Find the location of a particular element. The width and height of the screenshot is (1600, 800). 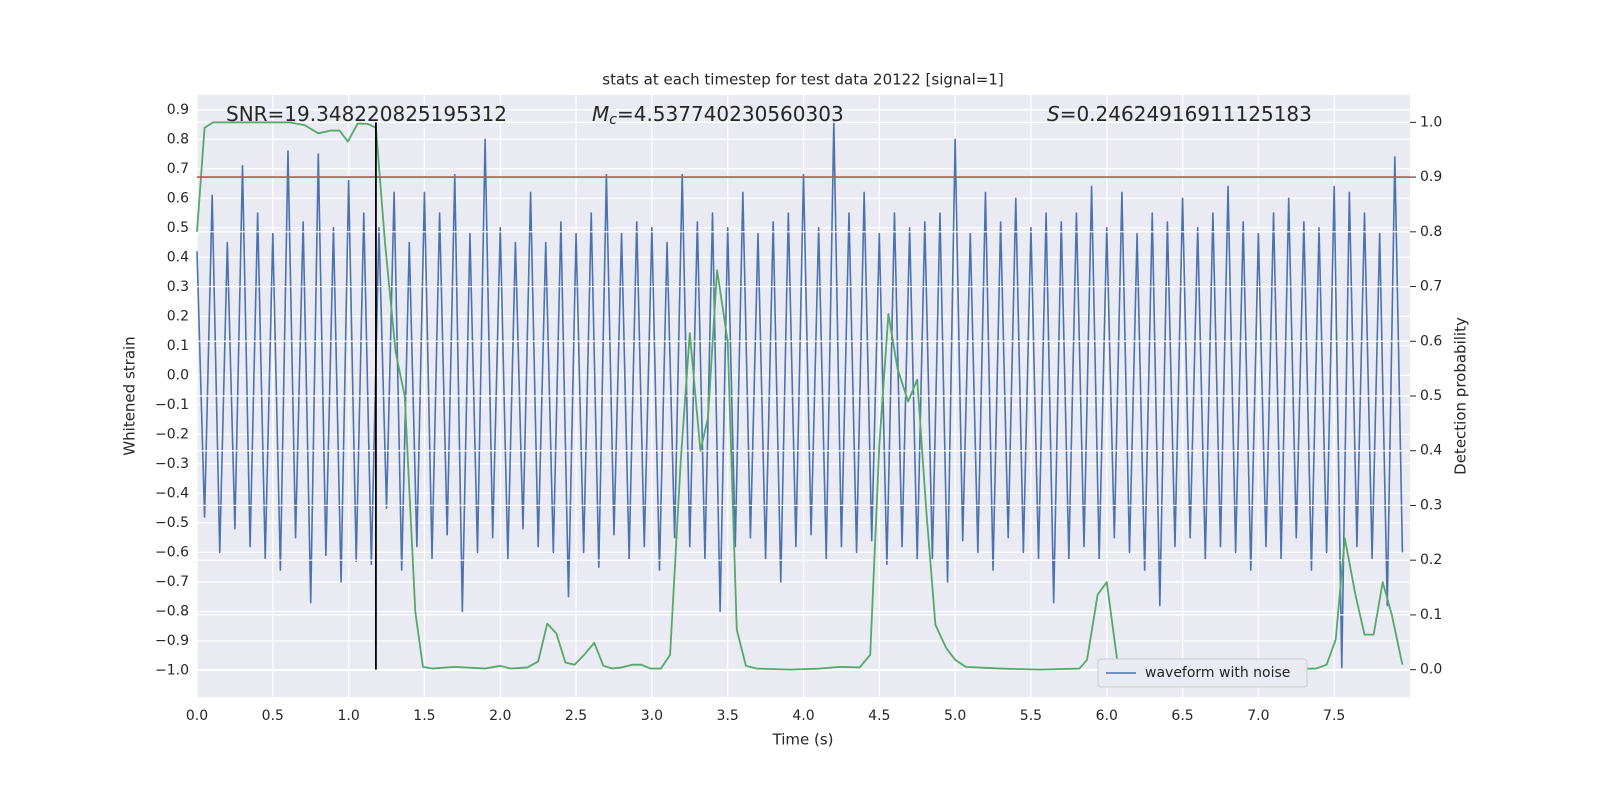

x-tick-label: 7.0 is located at coordinates (1258, 716).